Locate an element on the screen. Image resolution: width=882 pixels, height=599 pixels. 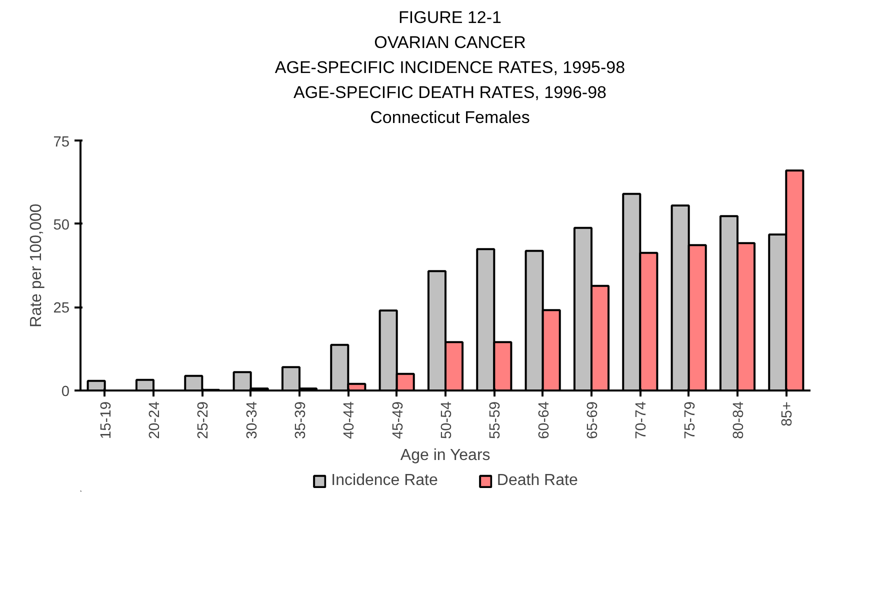
x-tick-label: 15-19 is located at coordinates (106, 420).